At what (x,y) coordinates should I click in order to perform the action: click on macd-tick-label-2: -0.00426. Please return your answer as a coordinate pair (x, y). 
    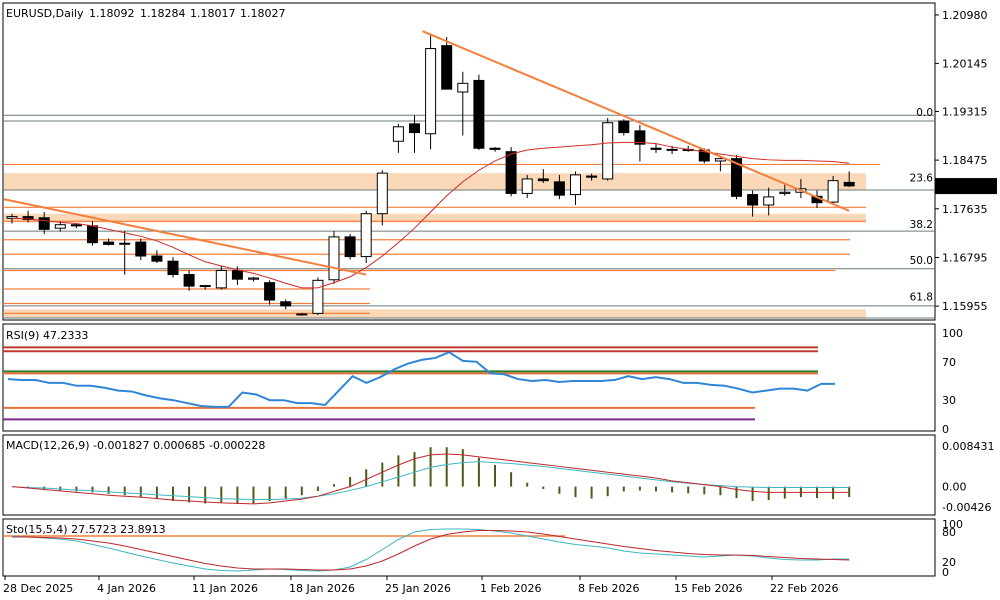
    Looking at the image, I should click on (966, 507).